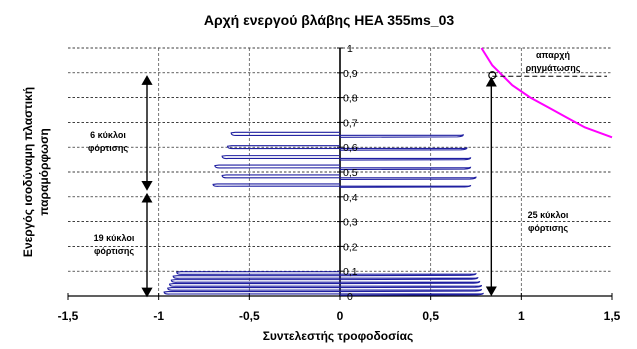  Describe the element at coordinates (546, 93) in the screenshot. I see `envelope-line` at that location.